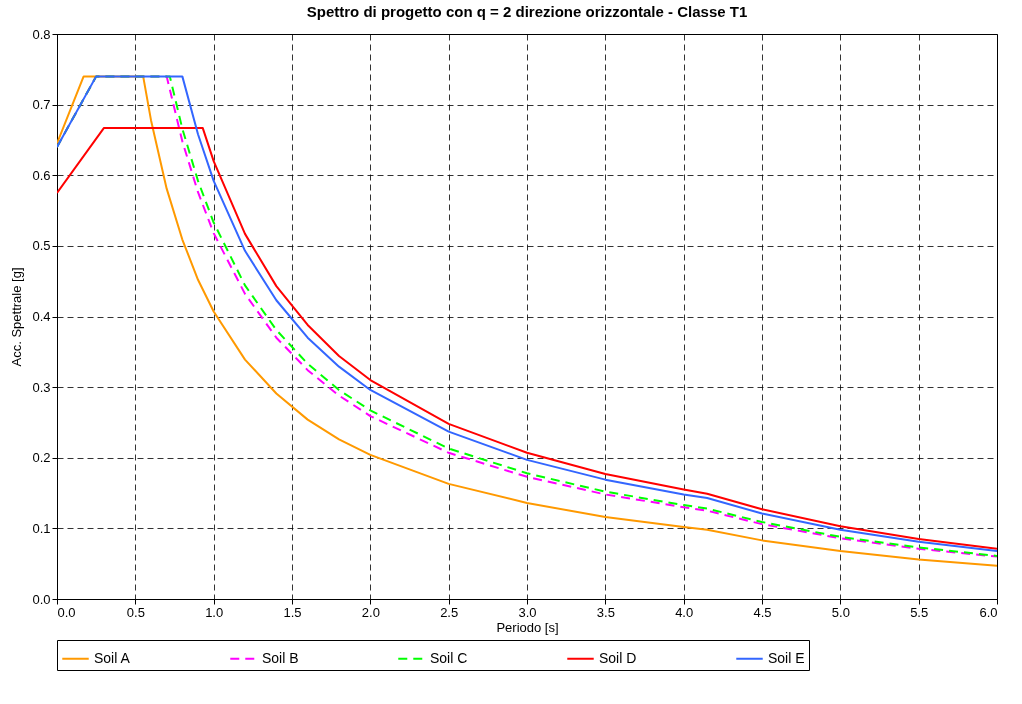 This screenshot has height=704, width=1022. What do you see at coordinates (988, 612) in the screenshot?
I see `x-tick-label: 6.0` at bounding box center [988, 612].